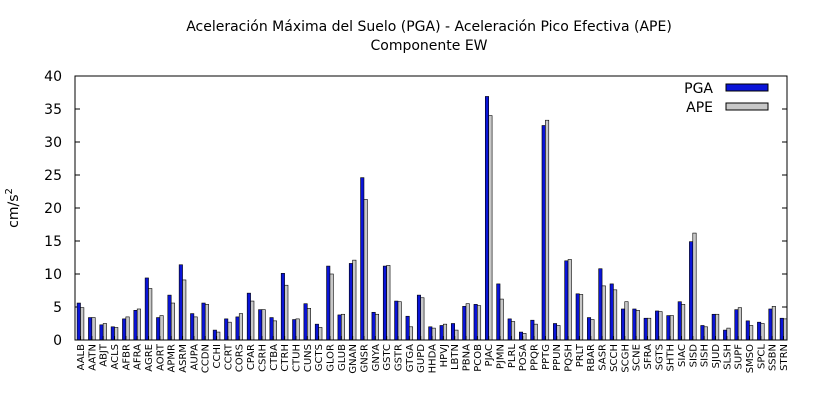 This screenshot has width=820, height=400. I want to click on y-tick-label: 15, so click(53, 242).